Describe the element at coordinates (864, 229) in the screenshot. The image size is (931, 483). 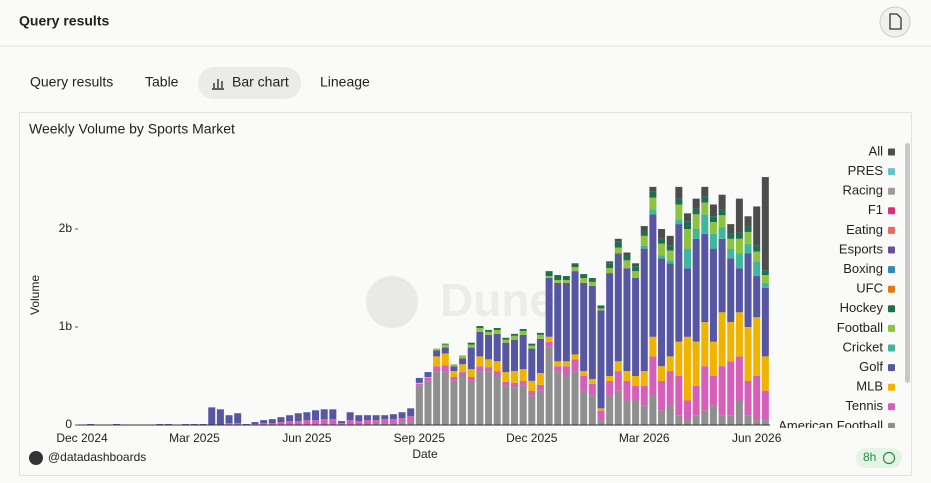
I see `legend-label: Eating` at that location.